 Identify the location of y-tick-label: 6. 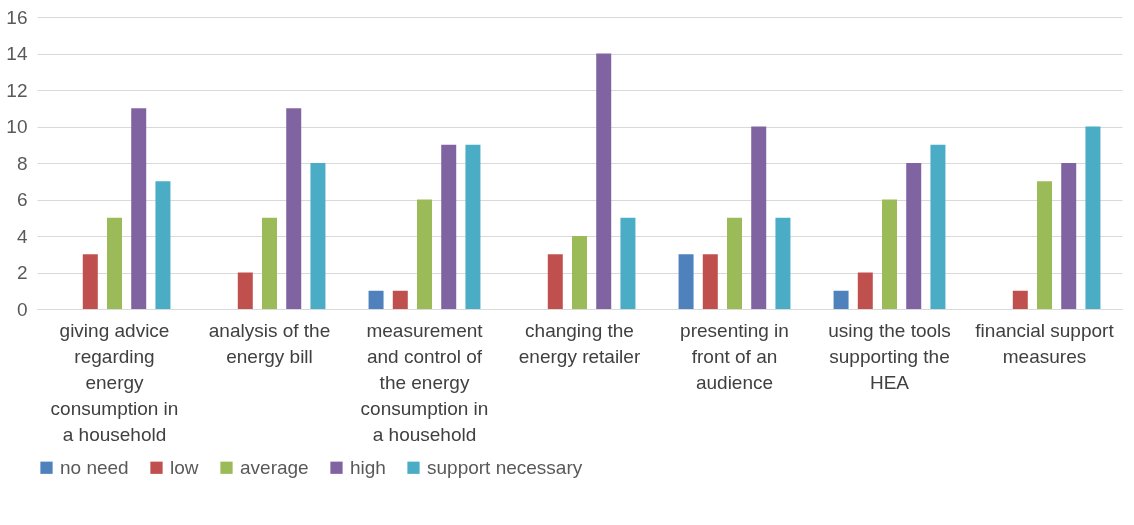
(22, 199).